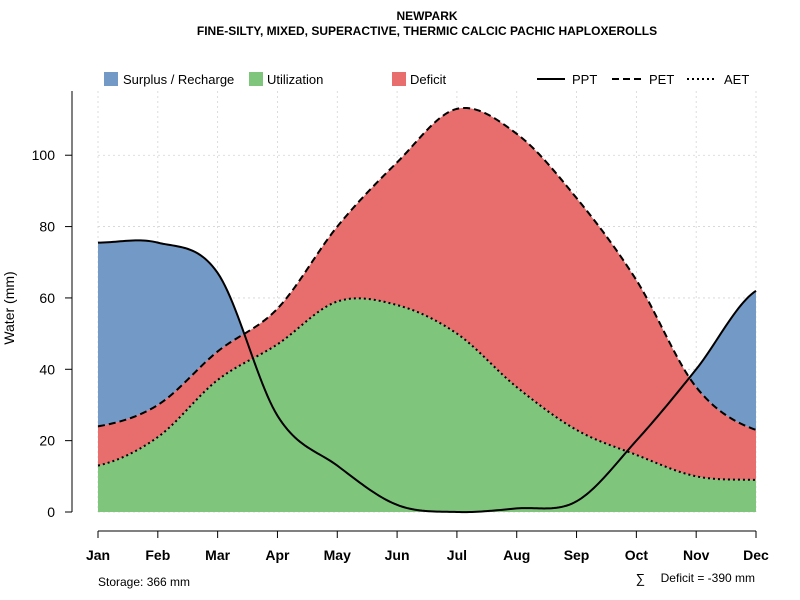  What do you see at coordinates (637, 555) in the screenshot?
I see `x-tick-label-oct: Oct` at bounding box center [637, 555].